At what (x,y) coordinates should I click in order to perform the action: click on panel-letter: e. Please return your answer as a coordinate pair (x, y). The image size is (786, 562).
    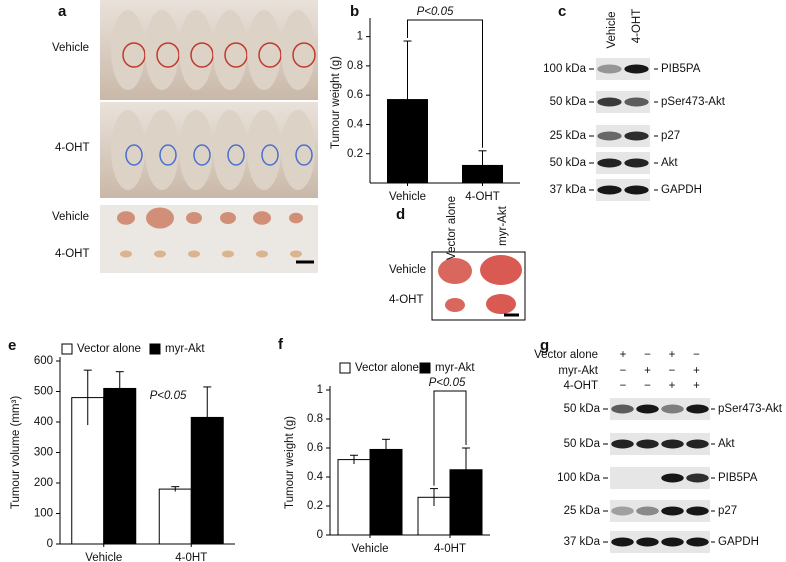
    Looking at the image, I should click on (12, 345).